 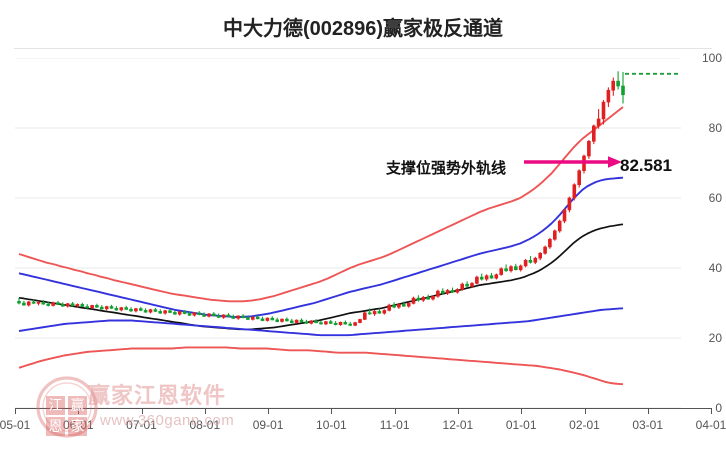 I want to click on seal-char-3: 家, so click(x=78, y=426).